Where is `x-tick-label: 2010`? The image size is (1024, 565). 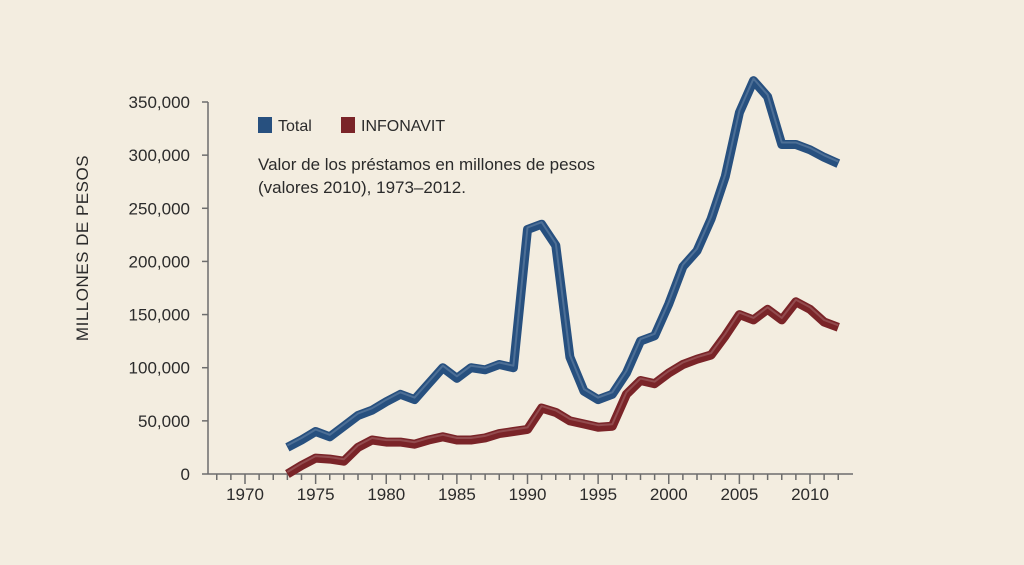 x-tick-label: 2010 is located at coordinates (810, 494).